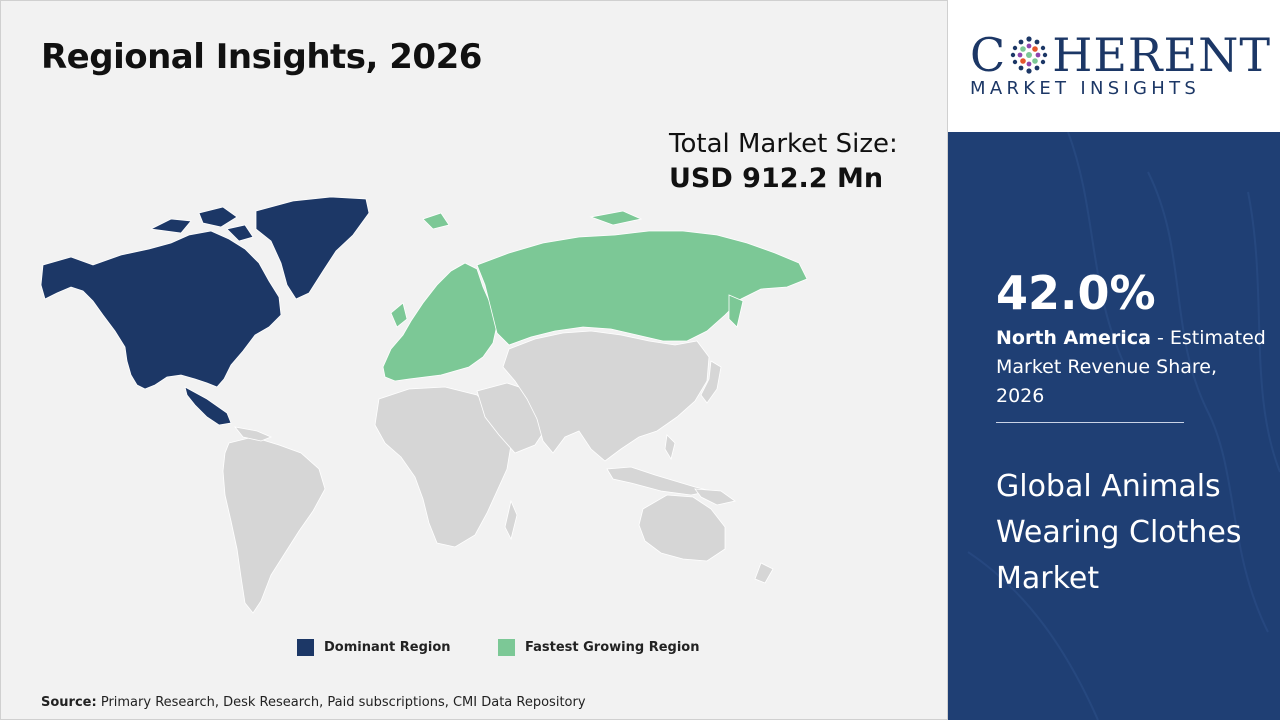  Describe the element at coordinates (1085, 88) in the screenshot. I see `logo-subtitle: MARKET INSIGHTS` at that location.